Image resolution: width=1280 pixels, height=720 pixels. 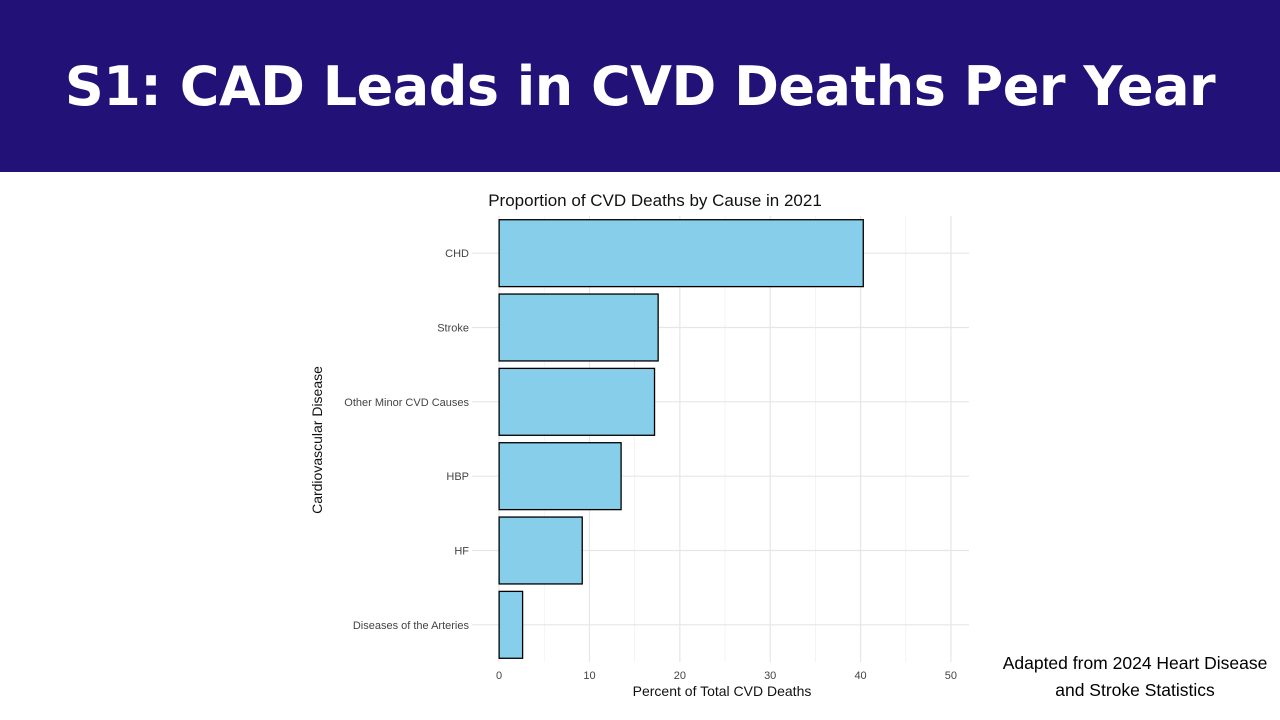 I want to click on x-tick-label: 10, so click(x=589, y=676).